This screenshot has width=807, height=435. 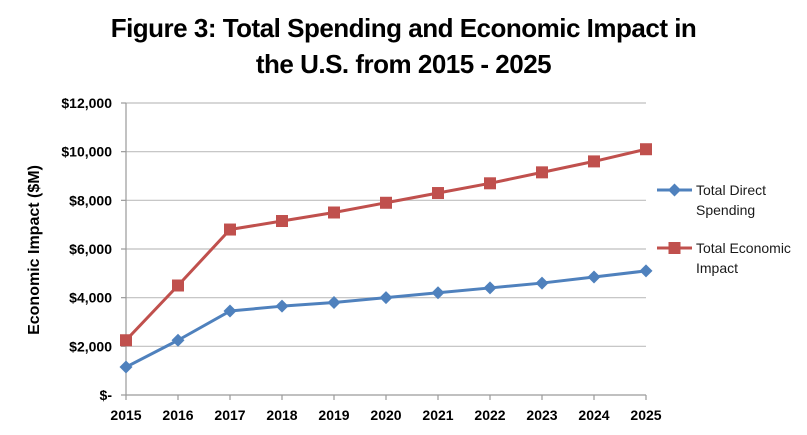 I want to click on y-tick-label: $10,000, so click(x=86, y=152).